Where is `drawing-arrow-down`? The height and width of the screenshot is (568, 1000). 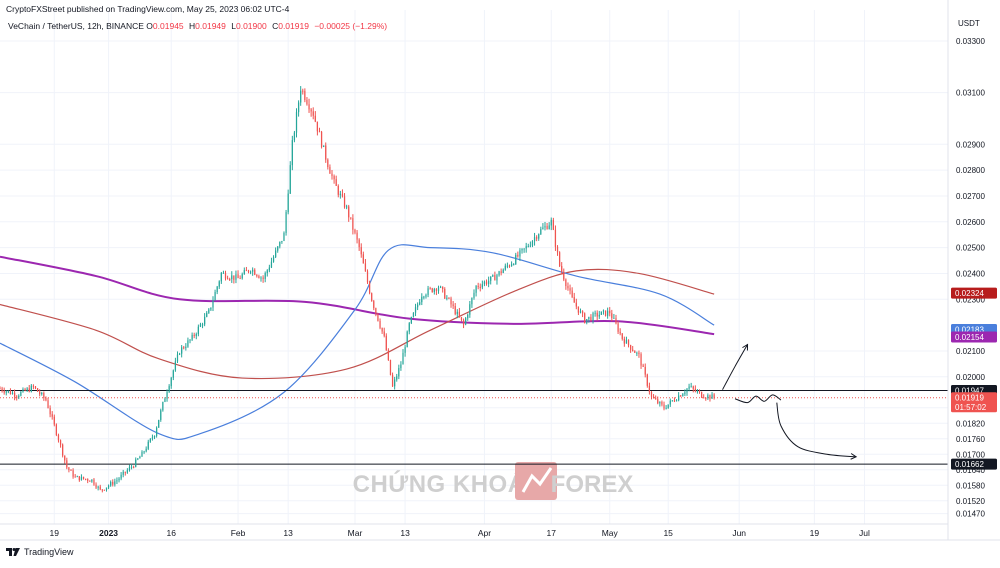 drawing-arrow-down is located at coordinates (816, 430).